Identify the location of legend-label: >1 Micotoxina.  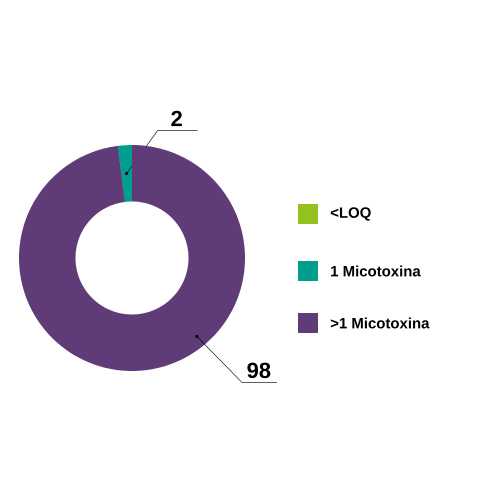
(380, 323).